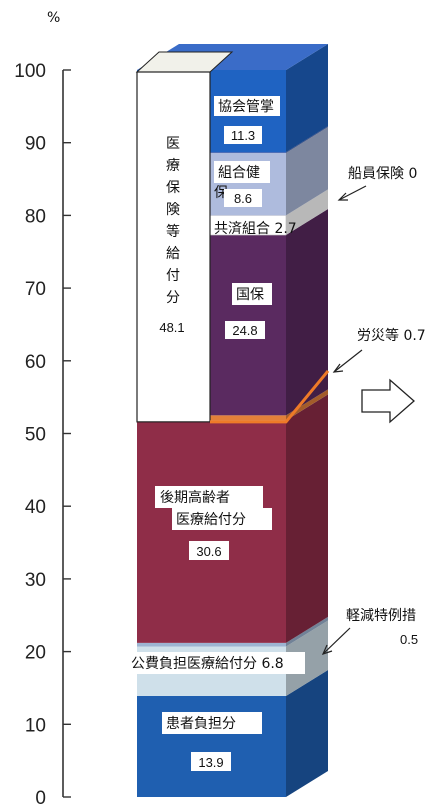 The width and height of the screenshot is (435, 809). What do you see at coordinates (173, 210) in the screenshot?
I see `bracket-label-char: 険` at bounding box center [173, 210].